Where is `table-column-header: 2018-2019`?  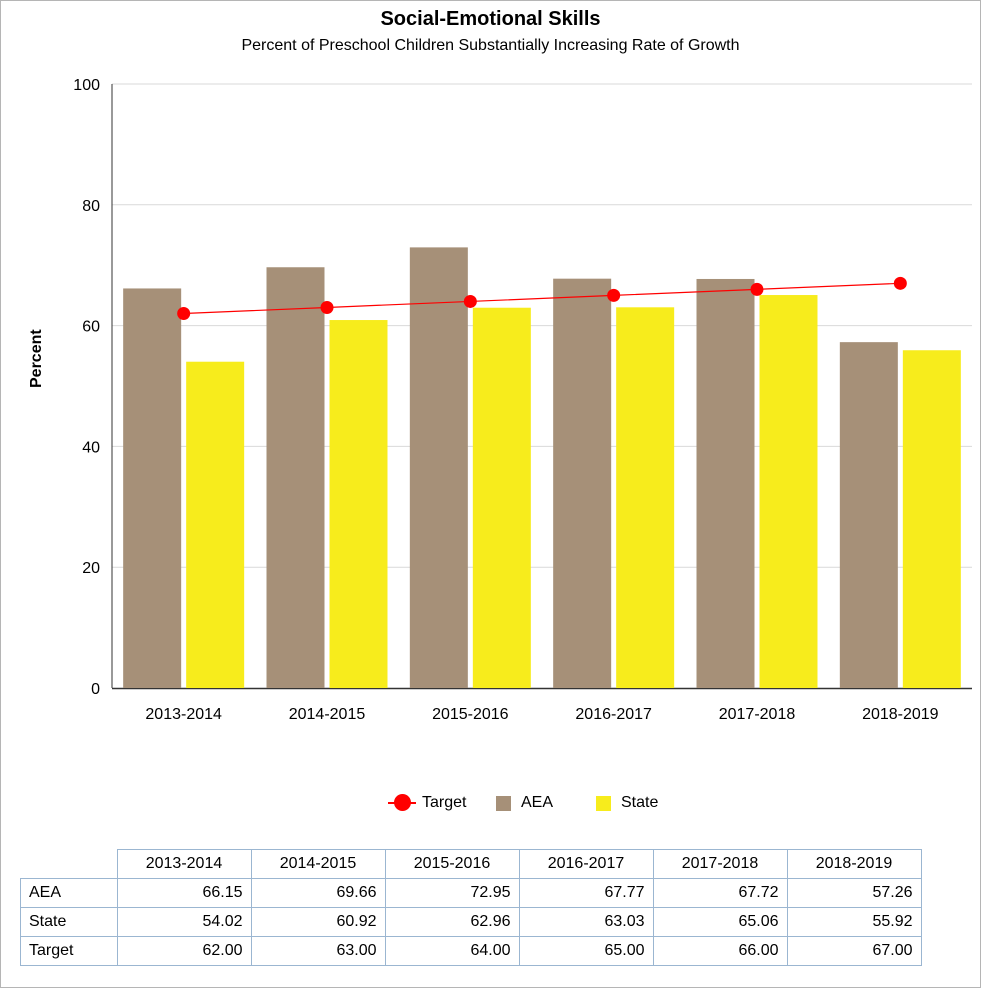
table-column-header: 2018-2019 is located at coordinates (854, 864).